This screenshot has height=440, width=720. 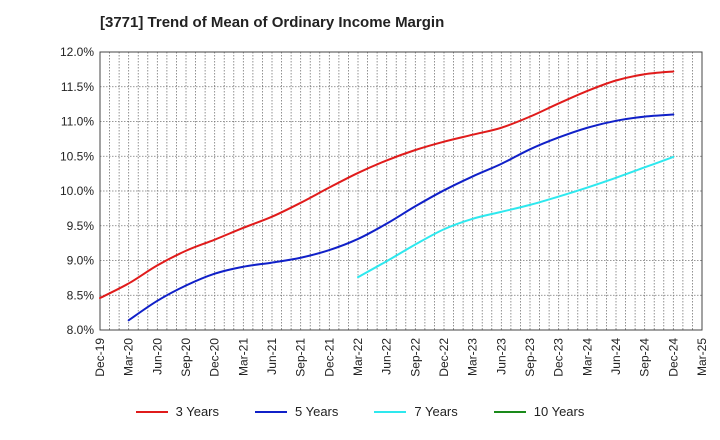 I want to click on x-tick-label: Dec-21, so click(x=329, y=357).